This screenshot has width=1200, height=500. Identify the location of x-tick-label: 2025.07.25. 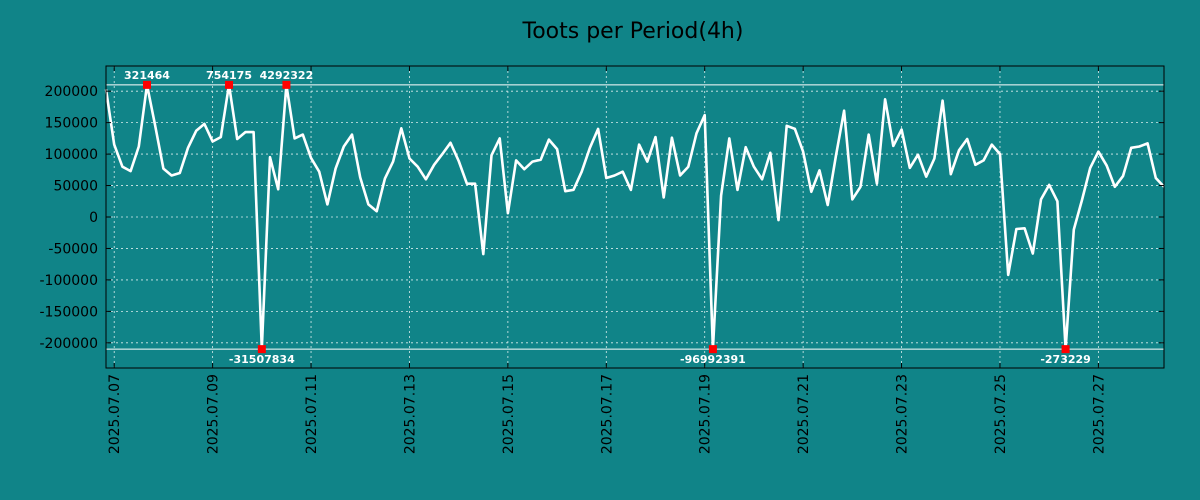
(1001, 414).